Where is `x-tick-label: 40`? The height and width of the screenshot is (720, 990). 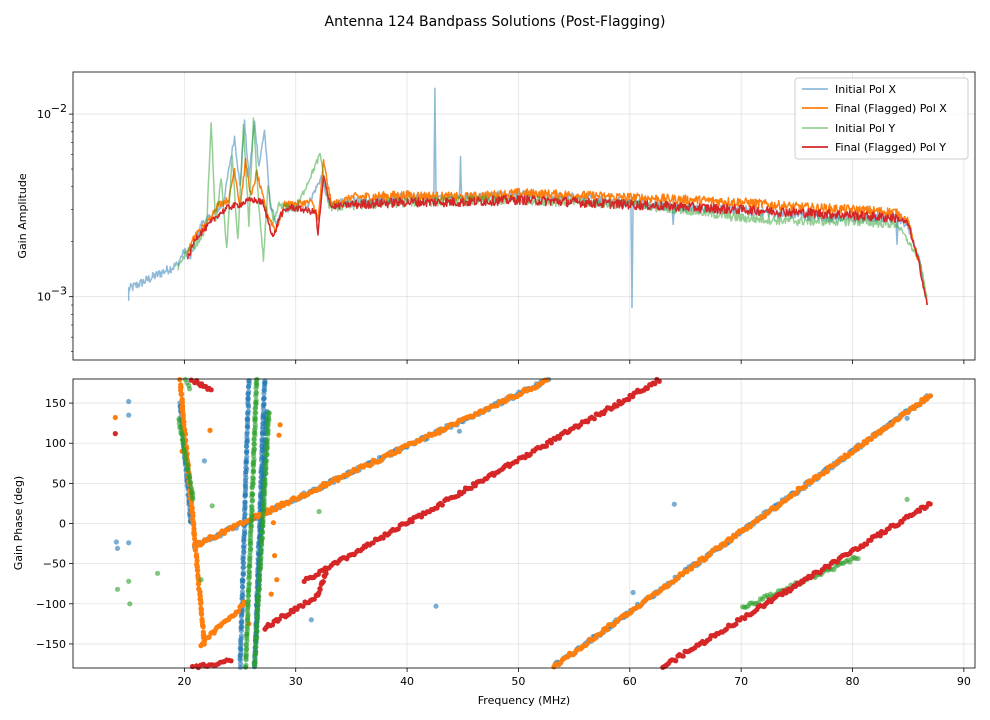 x-tick-label: 40 is located at coordinates (407, 681).